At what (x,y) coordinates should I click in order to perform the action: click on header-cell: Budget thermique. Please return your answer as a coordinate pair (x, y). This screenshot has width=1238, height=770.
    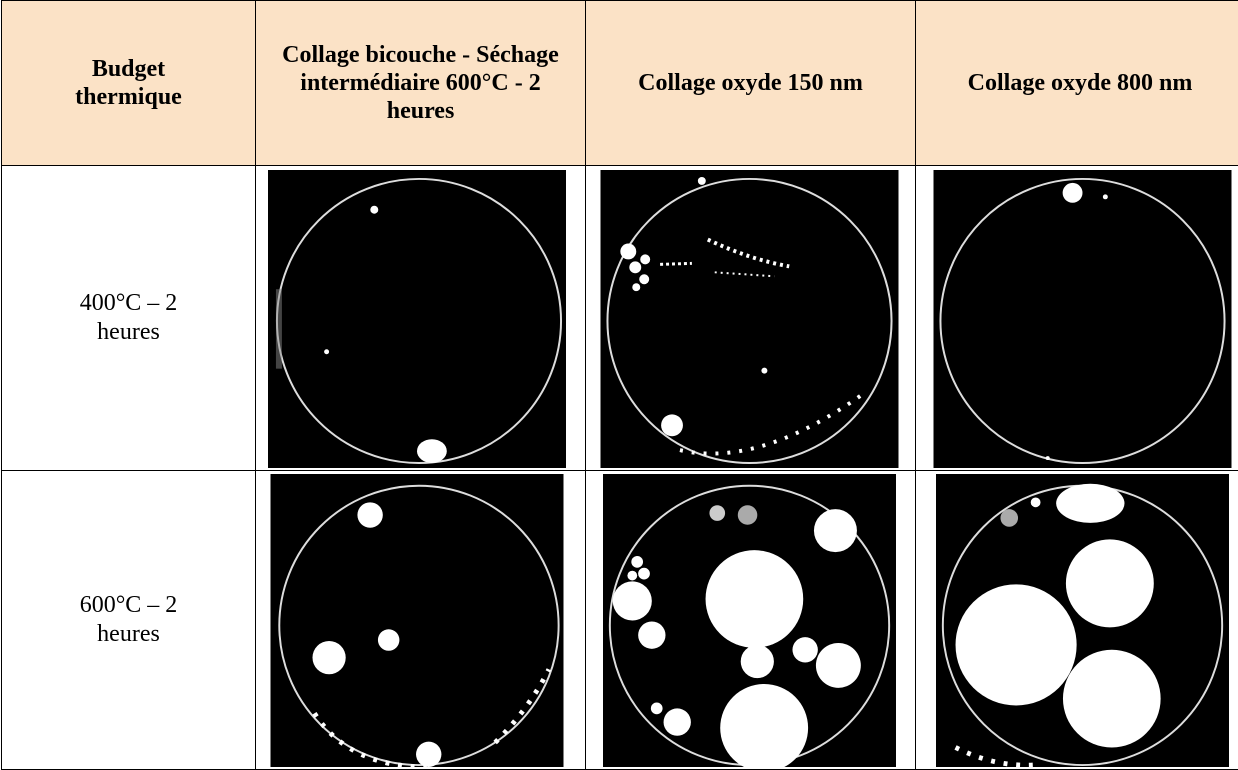
    Looking at the image, I should click on (128, 83).